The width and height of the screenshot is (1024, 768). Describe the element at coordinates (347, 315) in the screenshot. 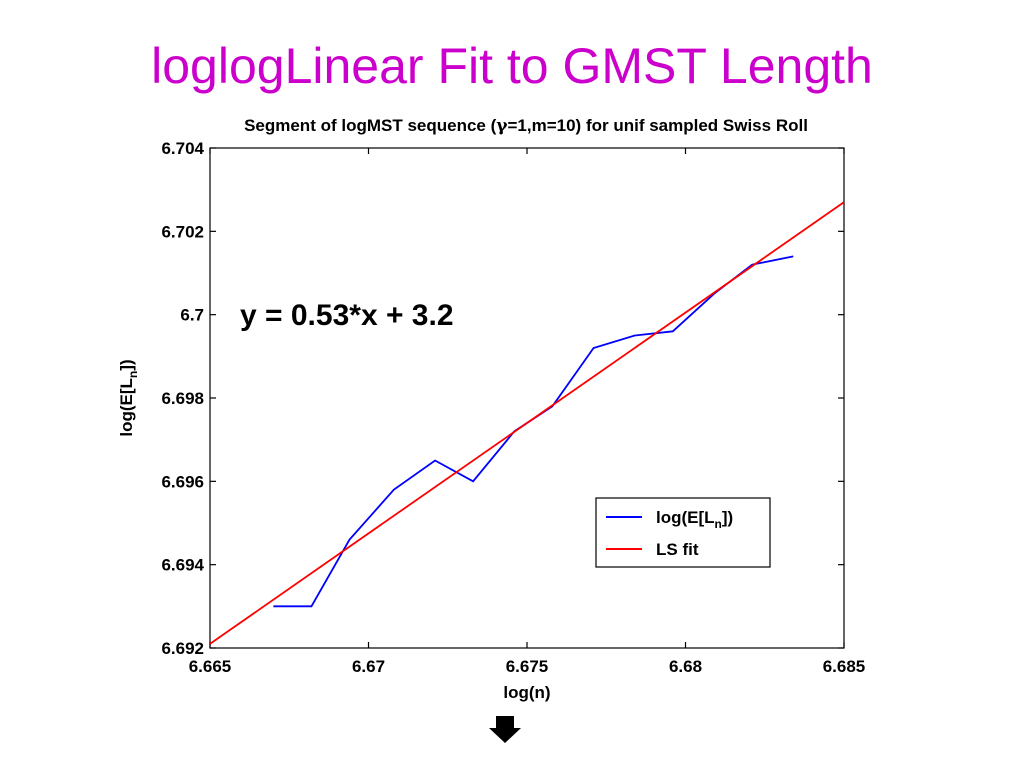

I see `fit-equation-annotation: y = 0.53*x + 3.2` at that location.